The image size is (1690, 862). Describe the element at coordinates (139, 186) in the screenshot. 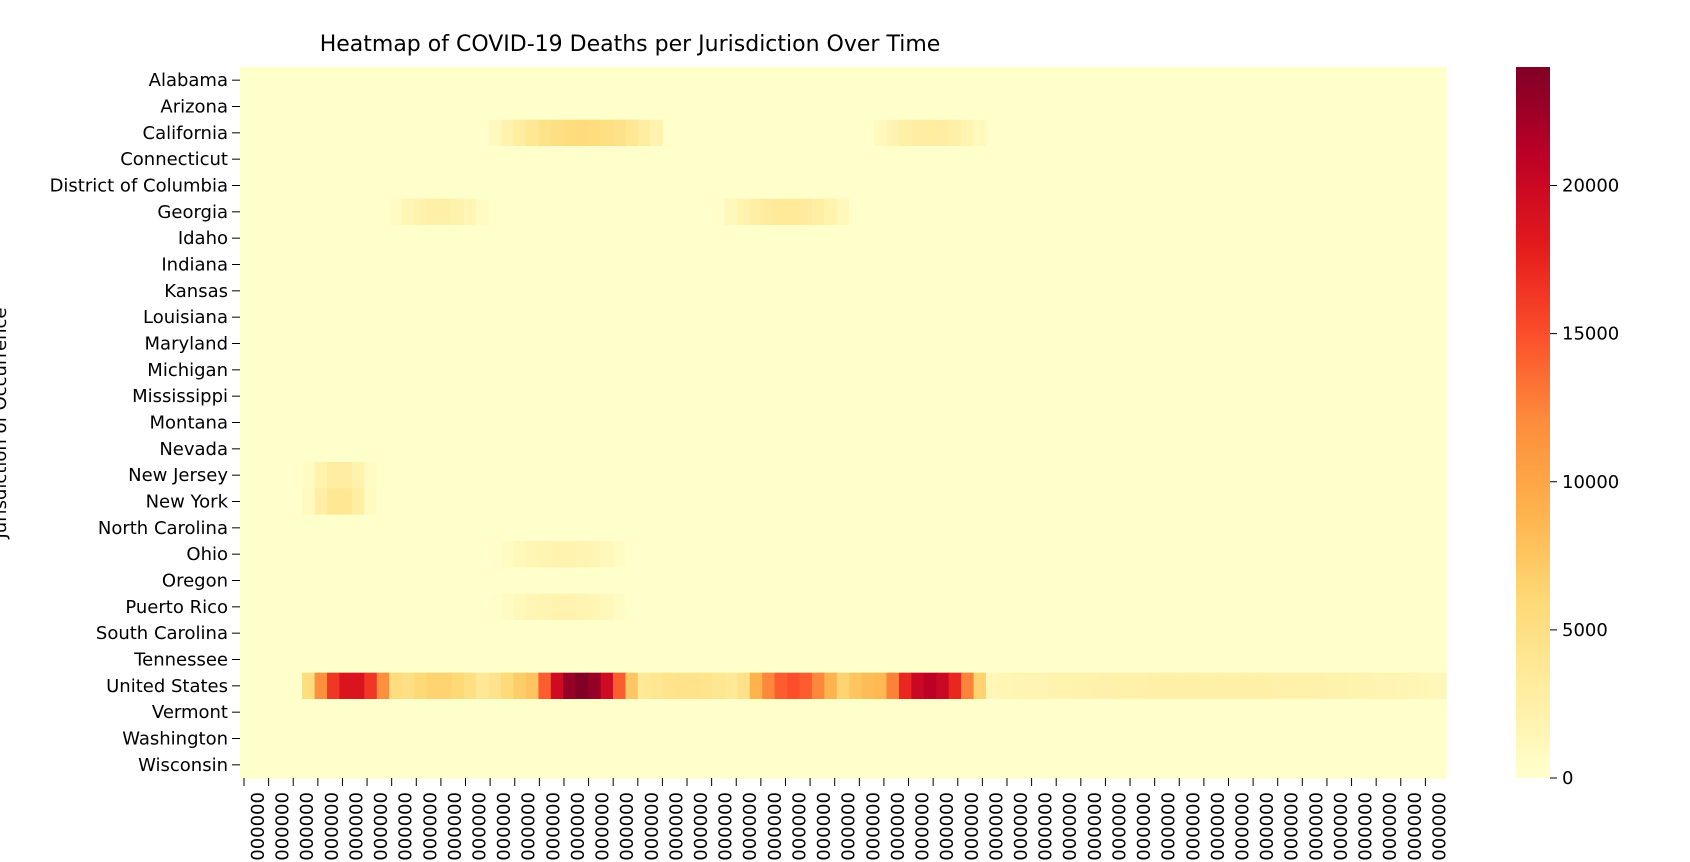

I see `row-label: District of Columbia` at that location.